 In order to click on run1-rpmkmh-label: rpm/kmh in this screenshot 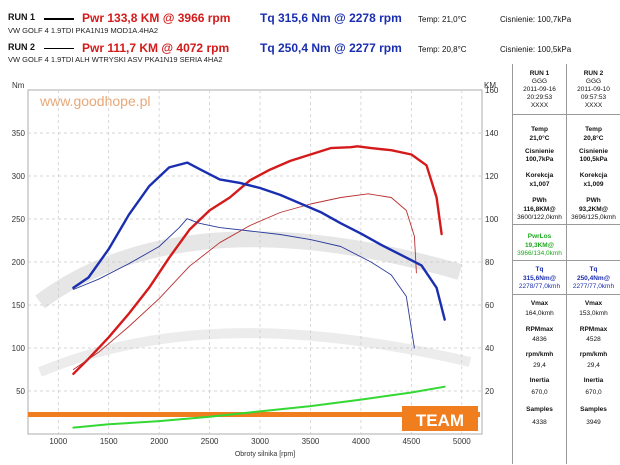, I will do `click(539, 354)`.